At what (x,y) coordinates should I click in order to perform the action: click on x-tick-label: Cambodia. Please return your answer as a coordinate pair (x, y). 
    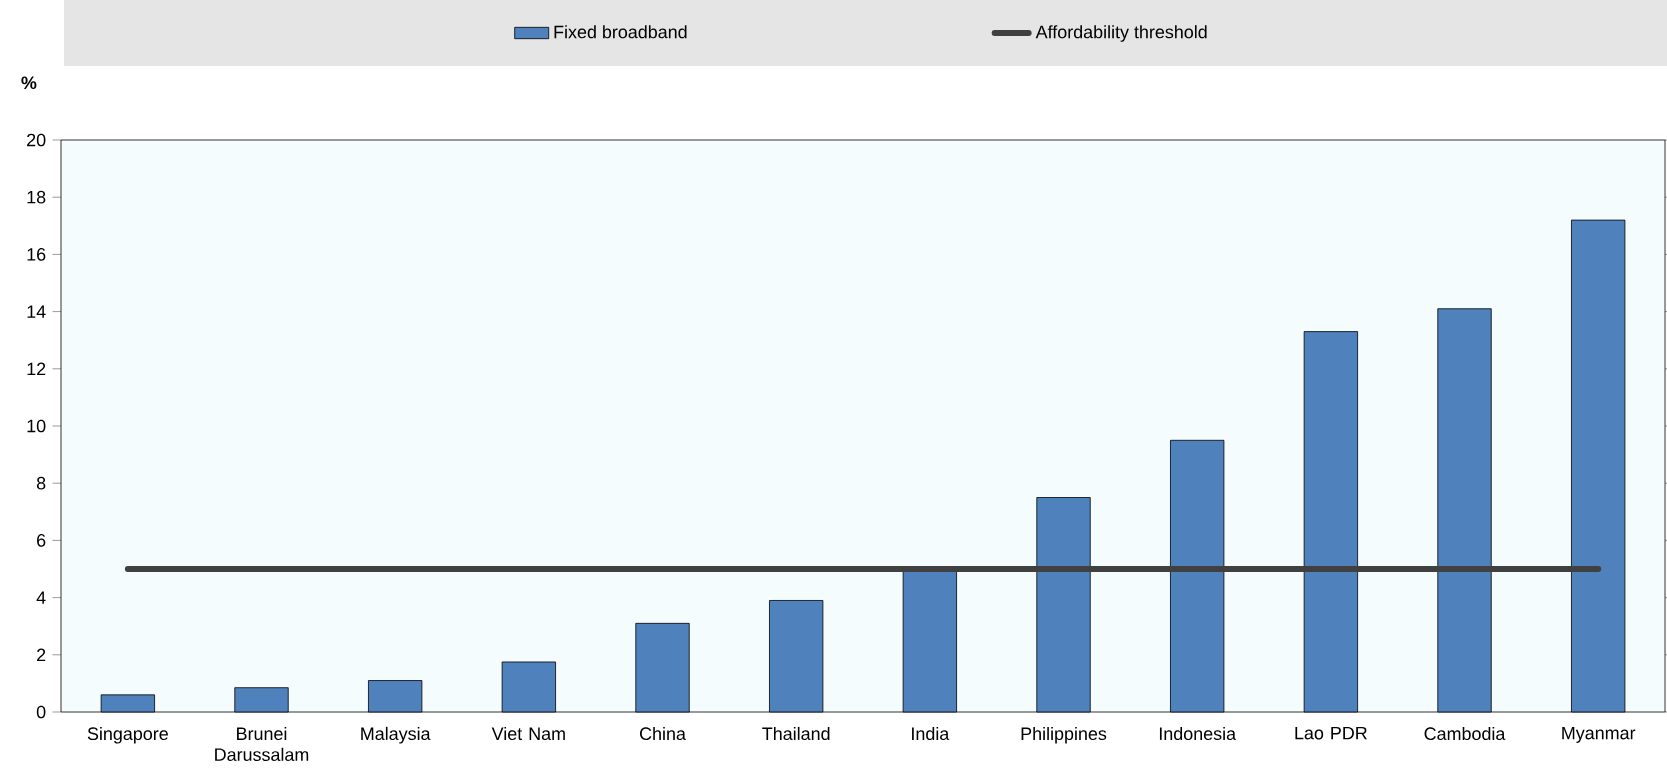
    Looking at the image, I should click on (1465, 733).